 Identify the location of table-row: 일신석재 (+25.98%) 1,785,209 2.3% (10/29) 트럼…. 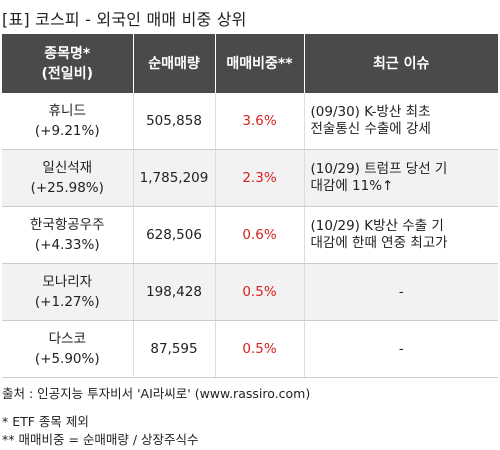
(250, 178).